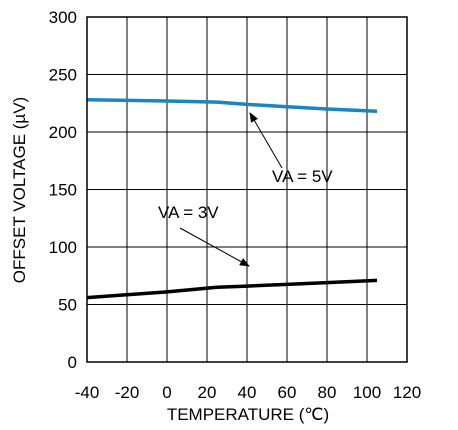  Describe the element at coordinates (248, 414) in the screenshot. I see `x-axis-label: TEMPERATURE (℃)` at that location.